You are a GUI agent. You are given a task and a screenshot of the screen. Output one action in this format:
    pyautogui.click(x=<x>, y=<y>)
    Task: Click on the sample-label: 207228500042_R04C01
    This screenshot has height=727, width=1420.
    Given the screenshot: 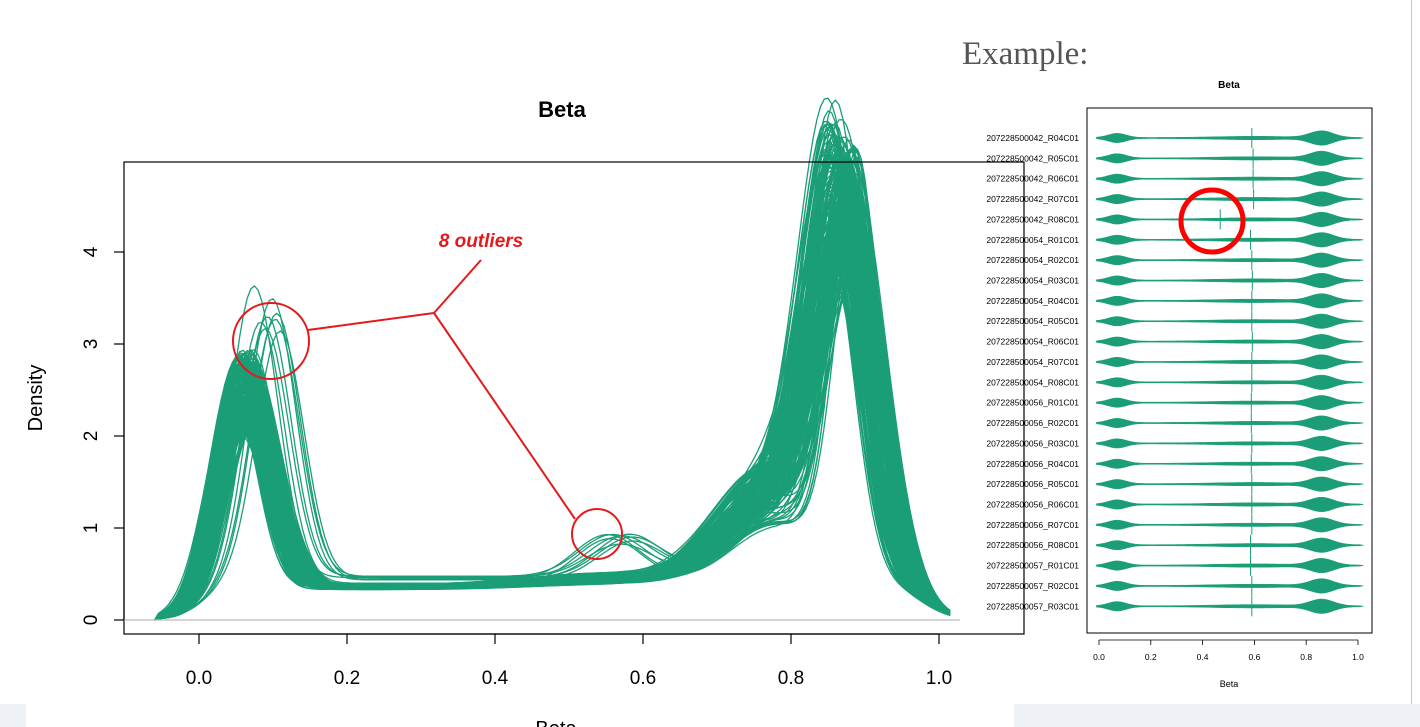 What is the action you would take?
    pyautogui.click(x=1032, y=138)
    